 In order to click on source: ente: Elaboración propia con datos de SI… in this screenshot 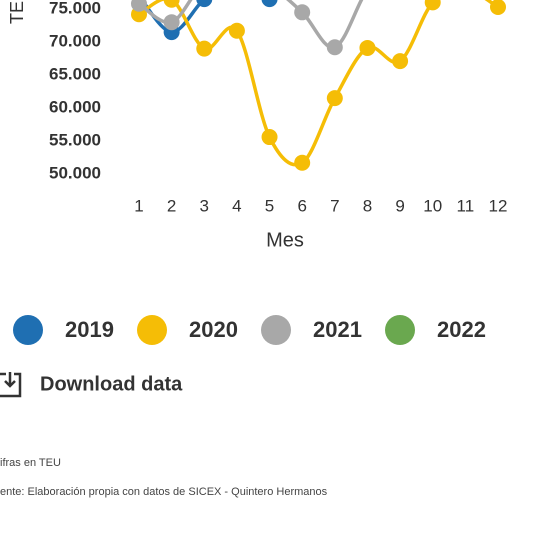, I will do `click(164, 492)`.